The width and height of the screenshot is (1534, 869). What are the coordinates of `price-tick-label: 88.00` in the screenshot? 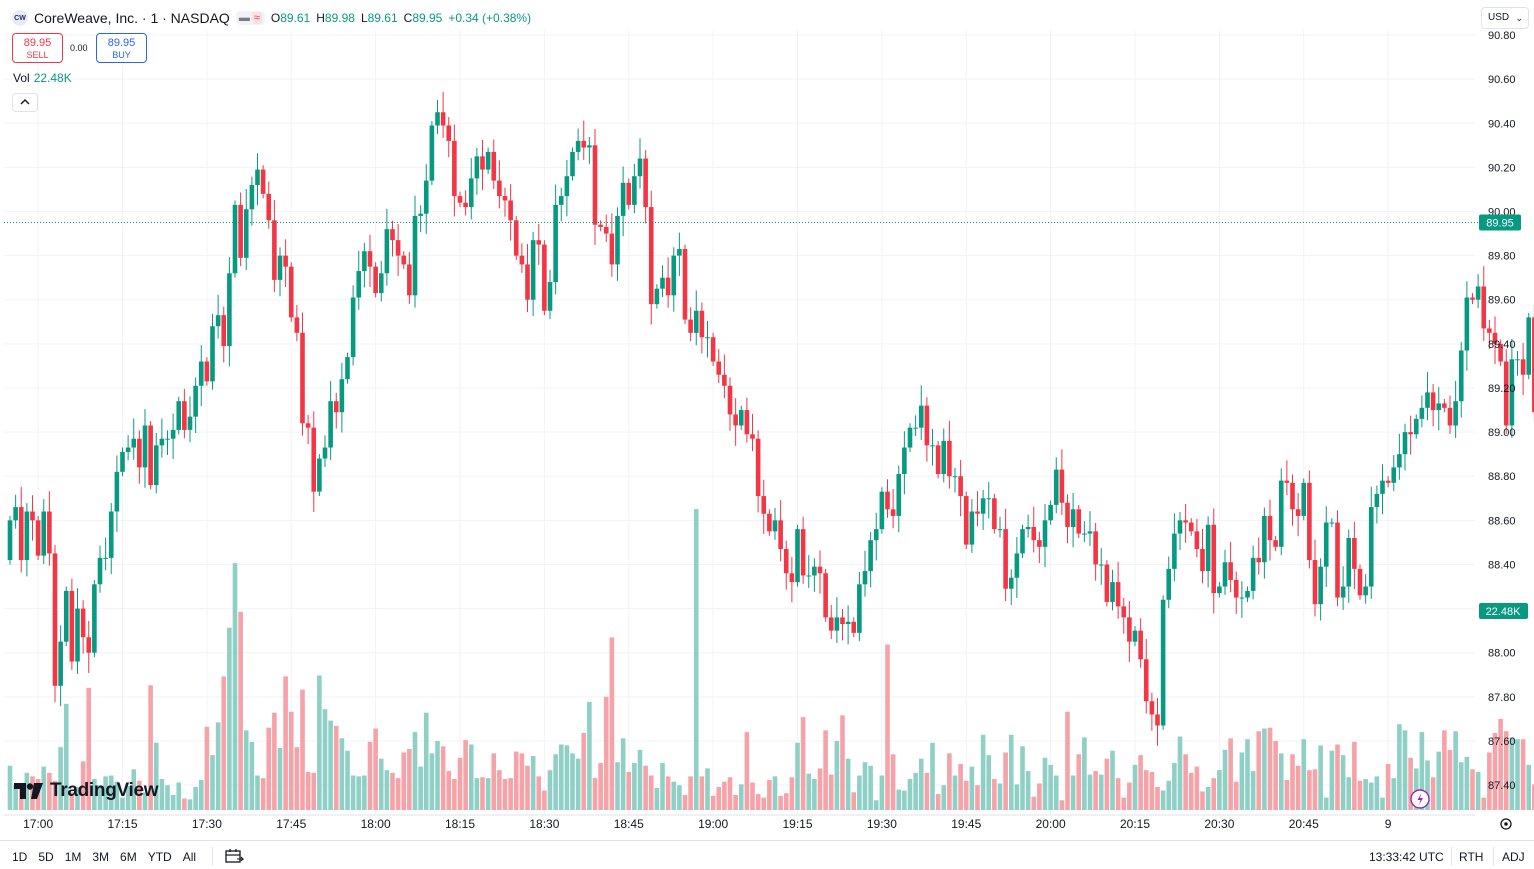 It's located at (1502, 654).